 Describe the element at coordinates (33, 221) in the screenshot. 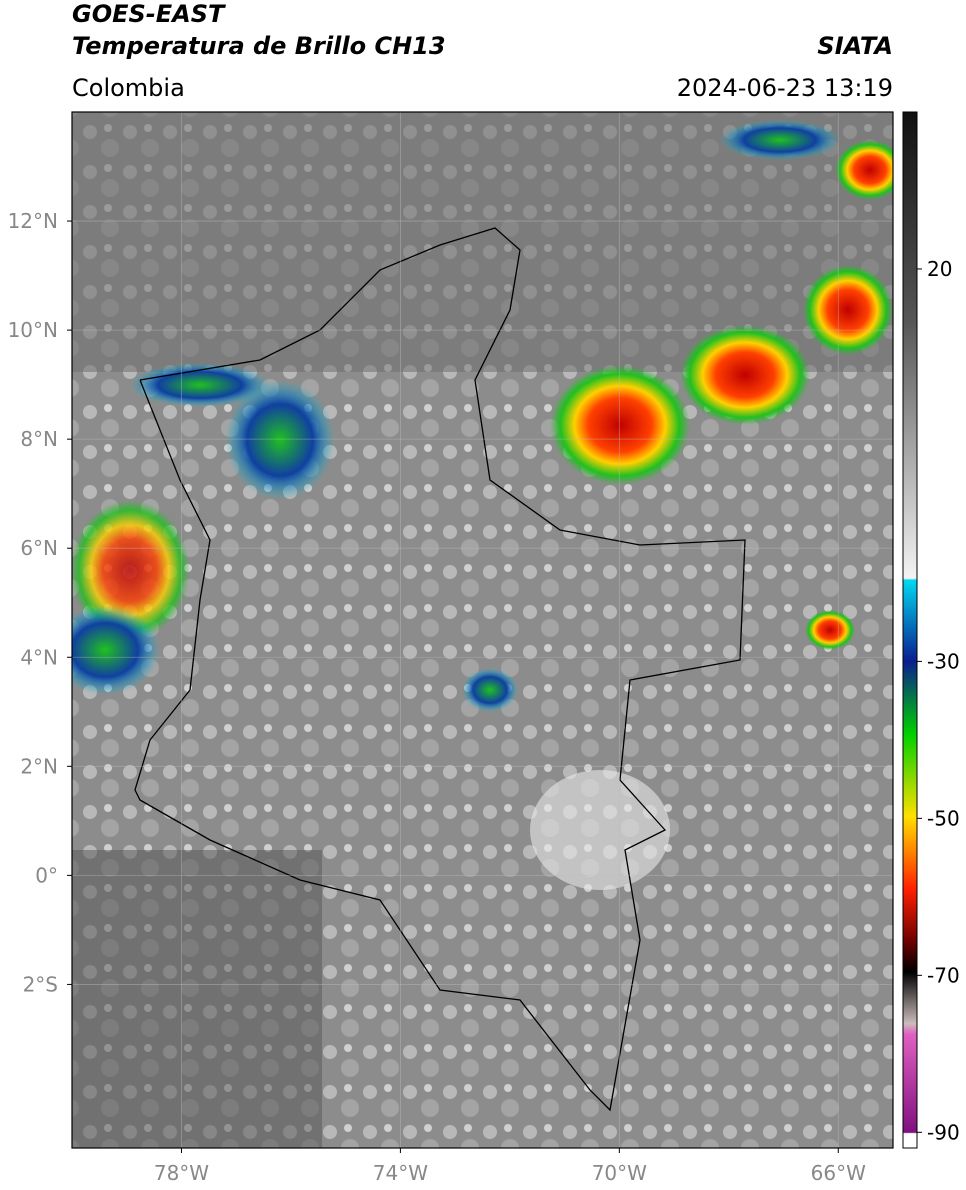

I see `y-tick-label: 12°N` at that location.